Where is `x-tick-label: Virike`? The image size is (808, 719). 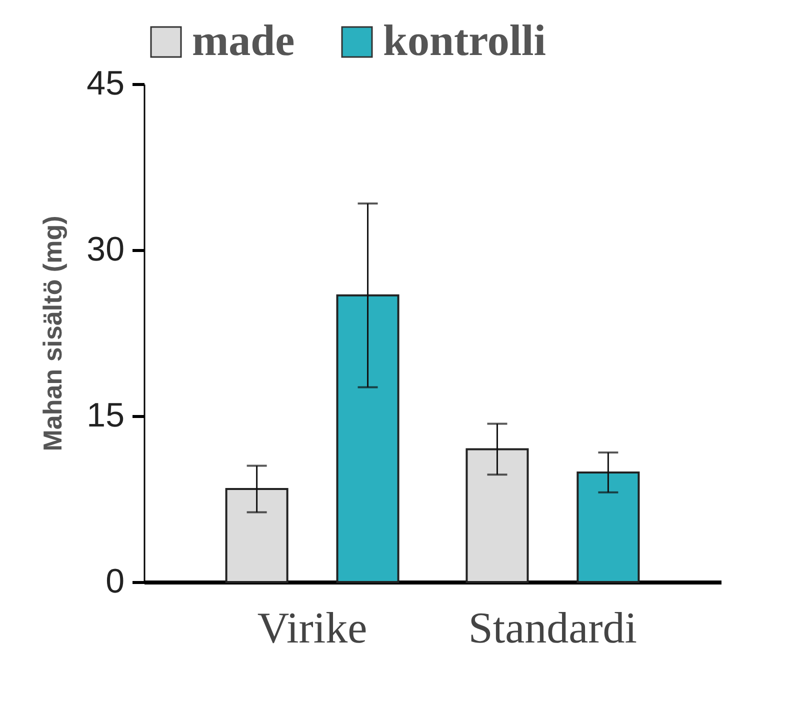
x-tick-label: Virike is located at coordinates (312, 628).